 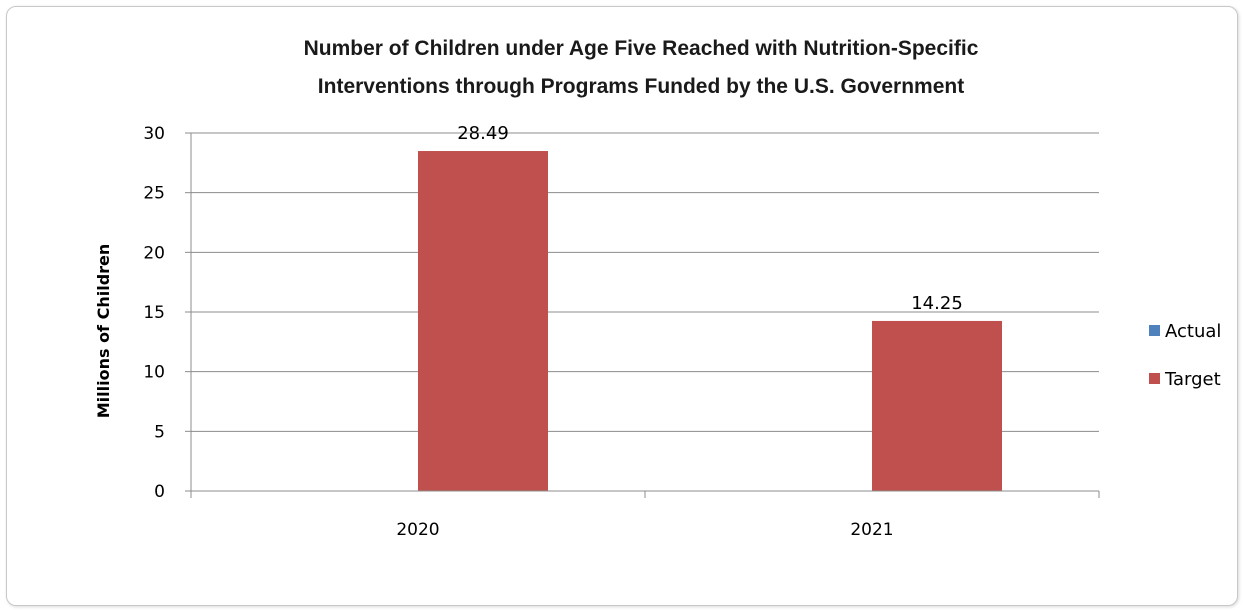 What do you see at coordinates (154, 373) in the screenshot?
I see `y-tick-label: 10` at bounding box center [154, 373].